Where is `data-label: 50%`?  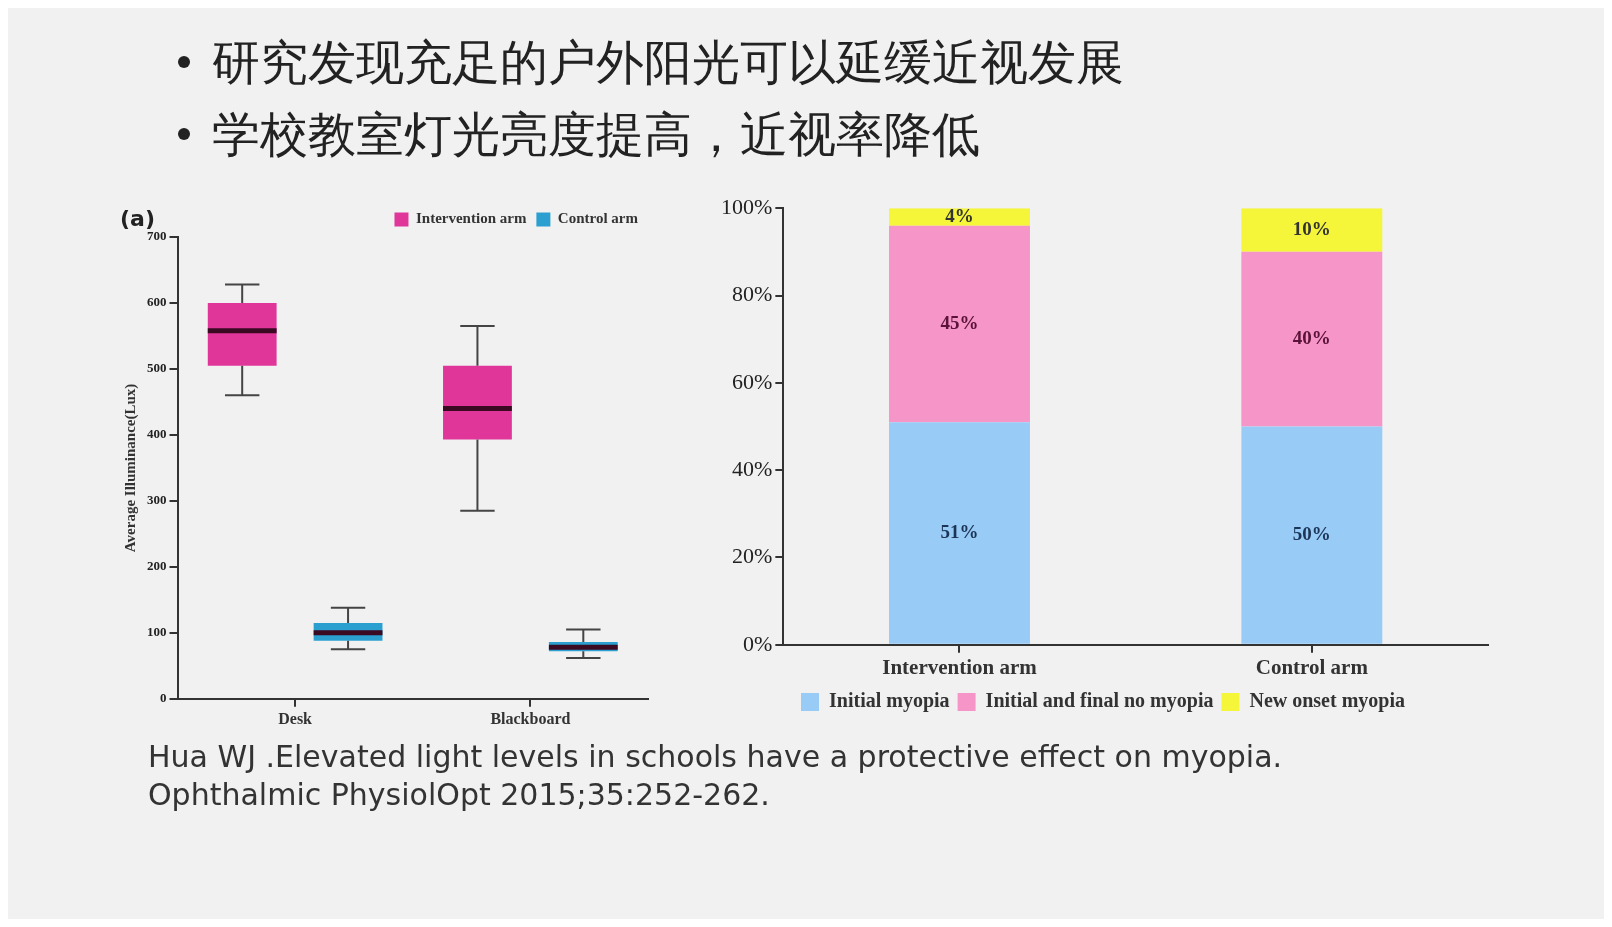 data-label: 50% is located at coordinates (1311, 534).